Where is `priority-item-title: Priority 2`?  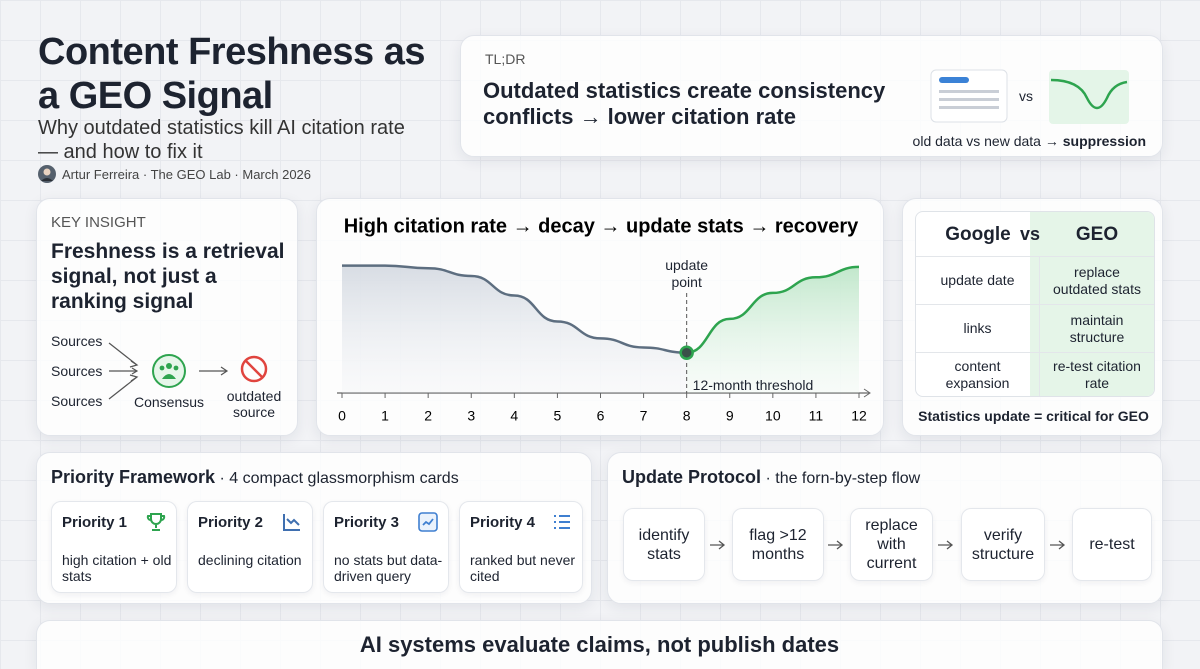
priority-item-title: Priority 2 is located at coordinates (231, 522).